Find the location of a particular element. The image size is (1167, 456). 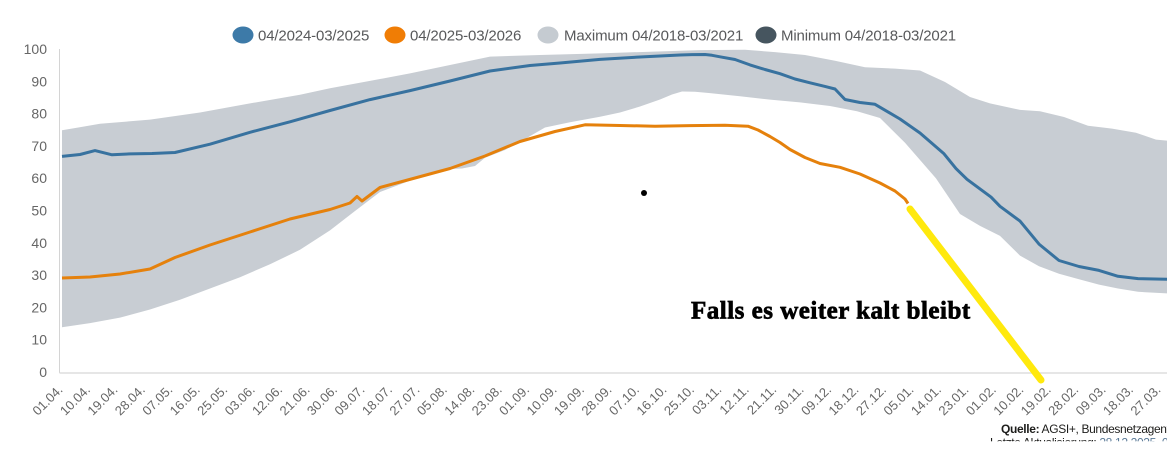

svg-text: 30 is located at coordinates (39, 275).